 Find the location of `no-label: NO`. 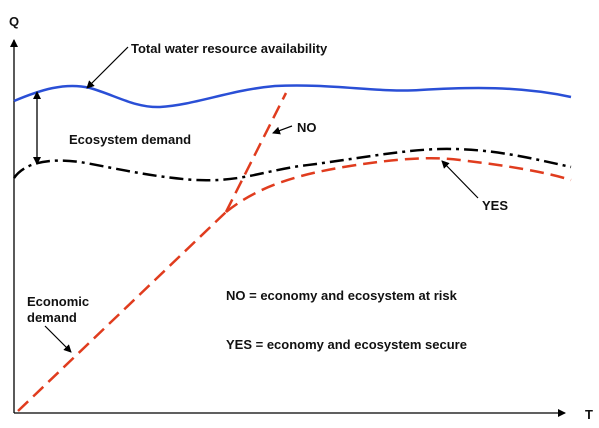

no-label: NO is located at coordinates (307, 127).